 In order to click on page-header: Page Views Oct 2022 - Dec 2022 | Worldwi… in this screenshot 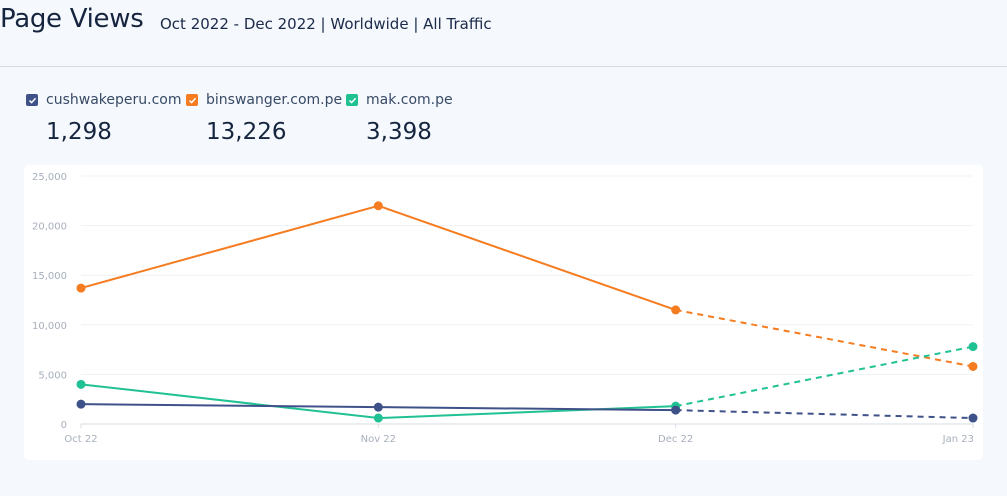, I will do `click(503, 33)`.